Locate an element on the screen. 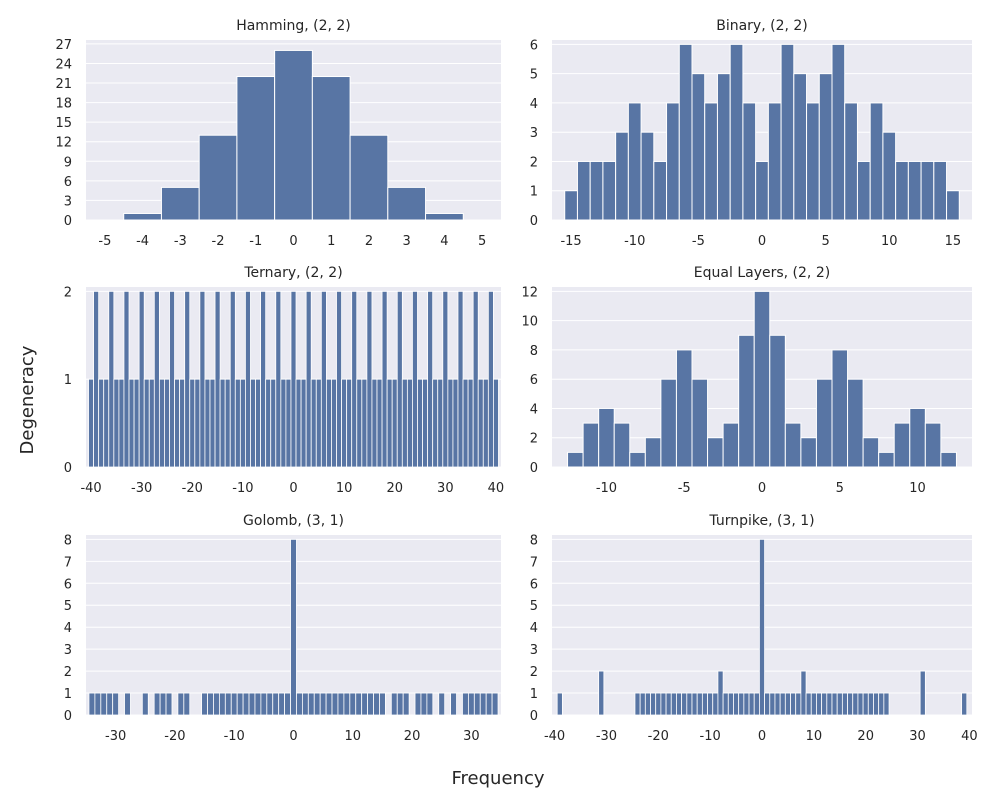 The width and height of the screenshot is (996, 797). ternary-xtick-label: 0 is located at coordinates (293, 488).